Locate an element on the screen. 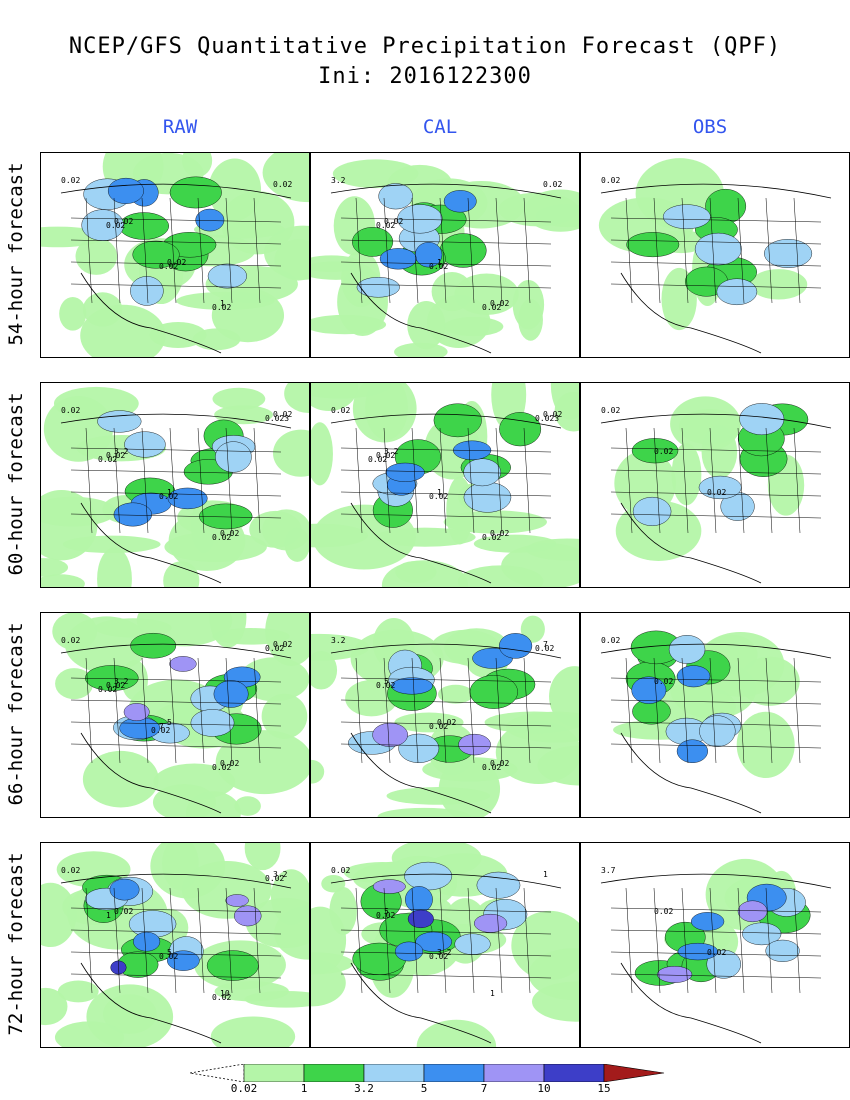 The image size is (850, 1100). colorbar-over is located at coordinates (634, 1073).